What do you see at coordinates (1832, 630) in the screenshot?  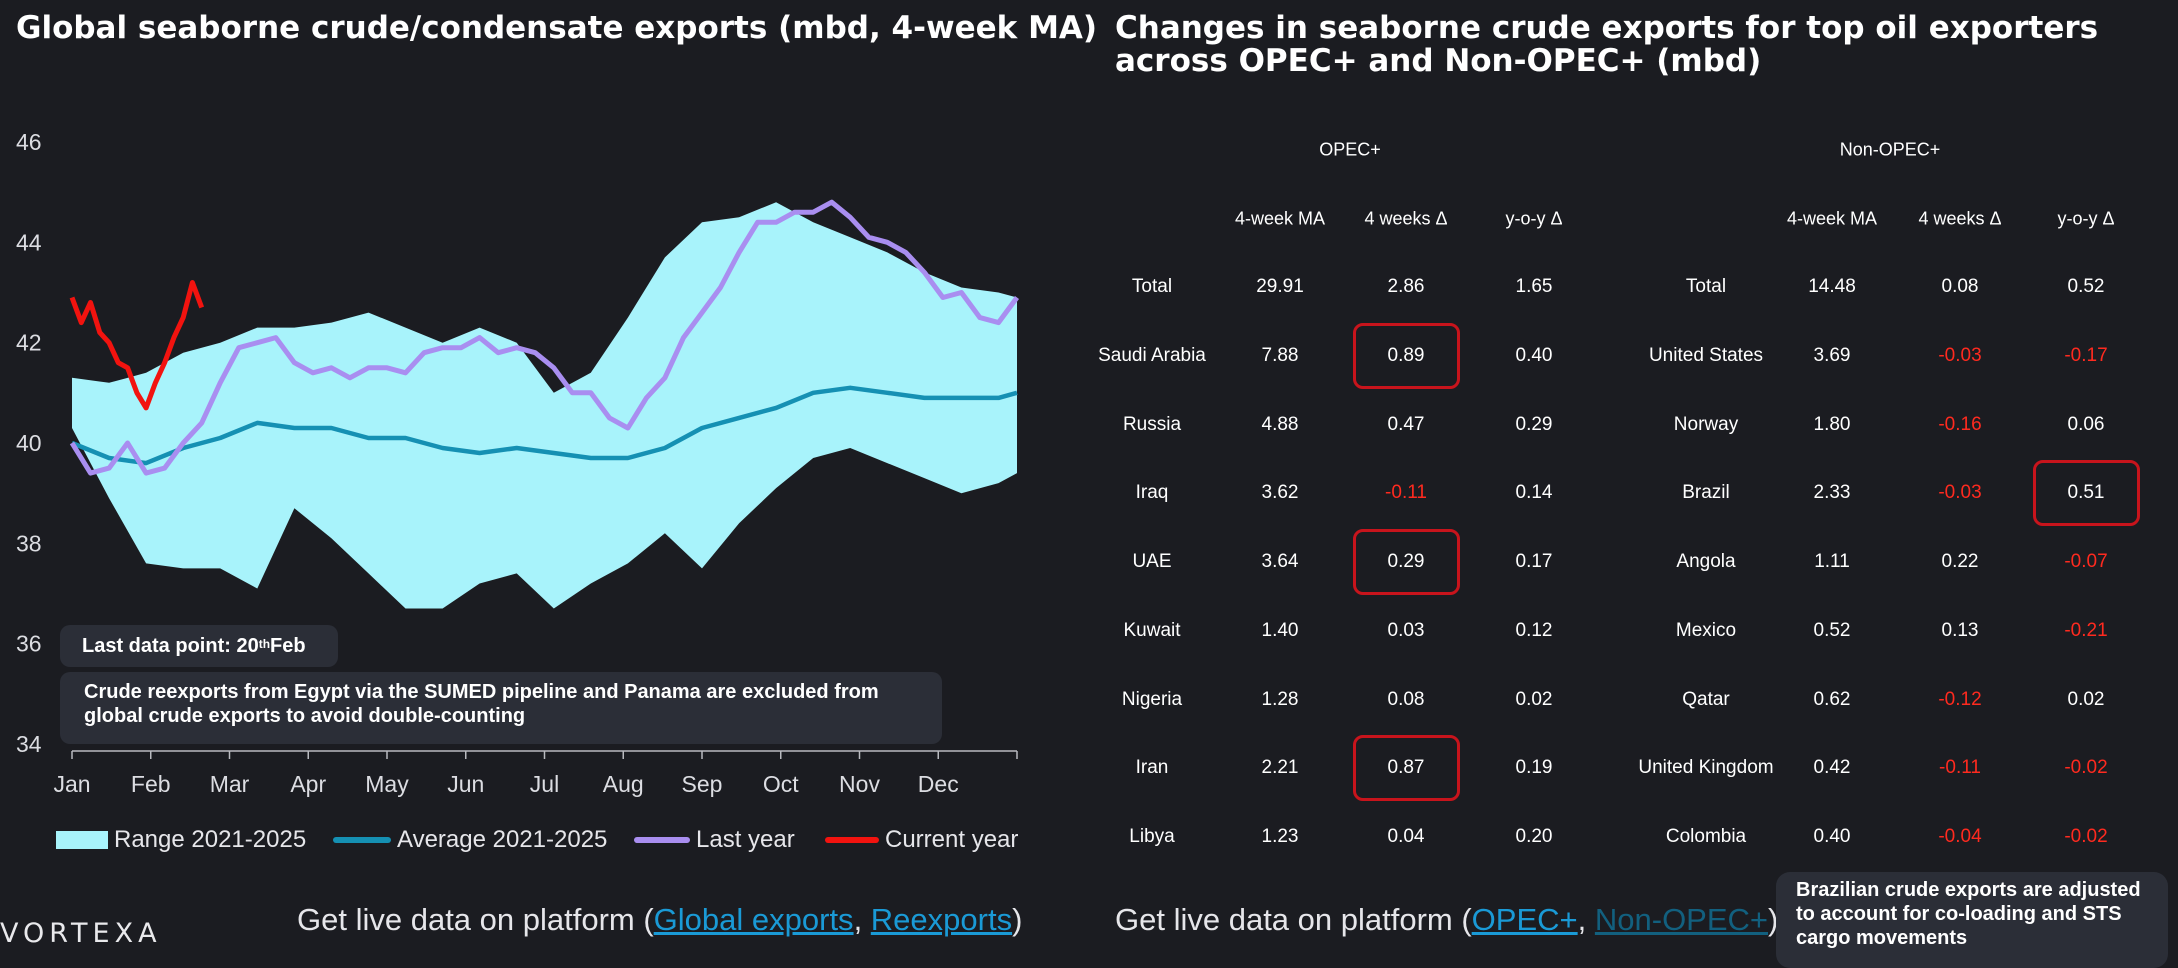 I see `table-cell-ma: 0.52` at bounding box center [1832, 630].